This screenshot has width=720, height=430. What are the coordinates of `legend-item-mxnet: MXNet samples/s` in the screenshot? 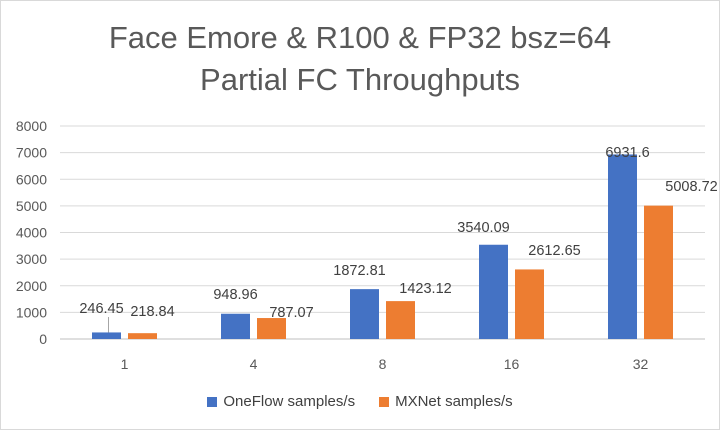 It's located at (446, 401).